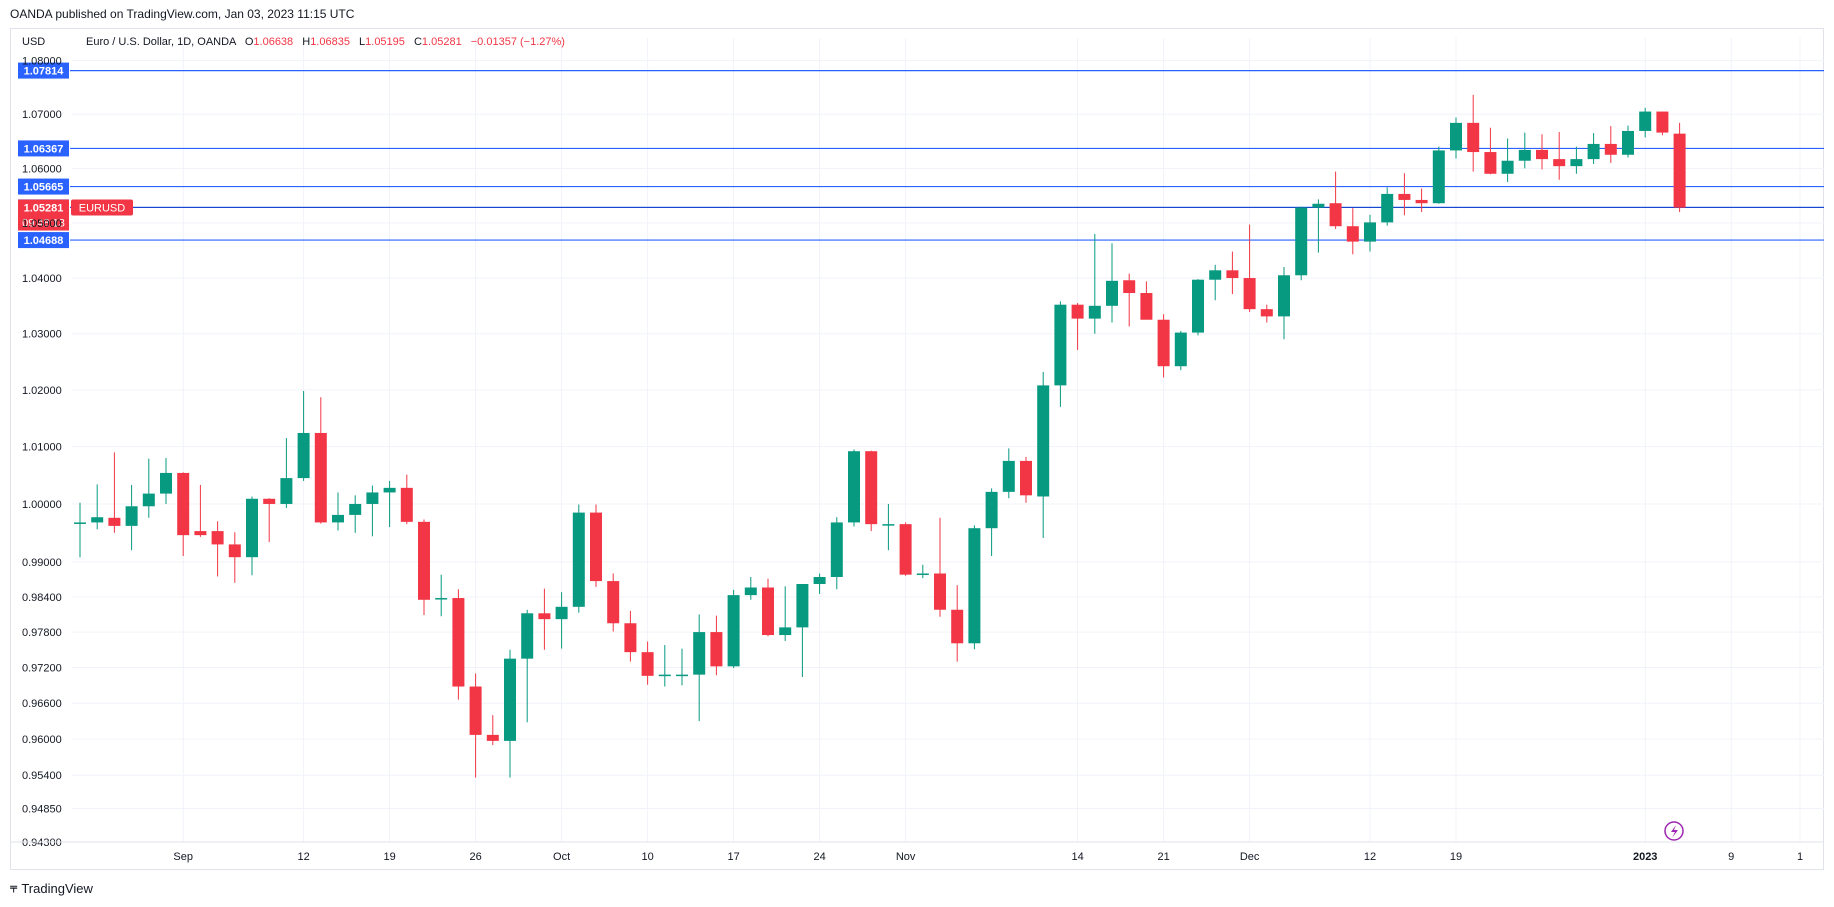 Image resolution: width=1834 pixels, height=907 pixels. I want to click on y-tick-label: 1.00000, so click(42, 505).